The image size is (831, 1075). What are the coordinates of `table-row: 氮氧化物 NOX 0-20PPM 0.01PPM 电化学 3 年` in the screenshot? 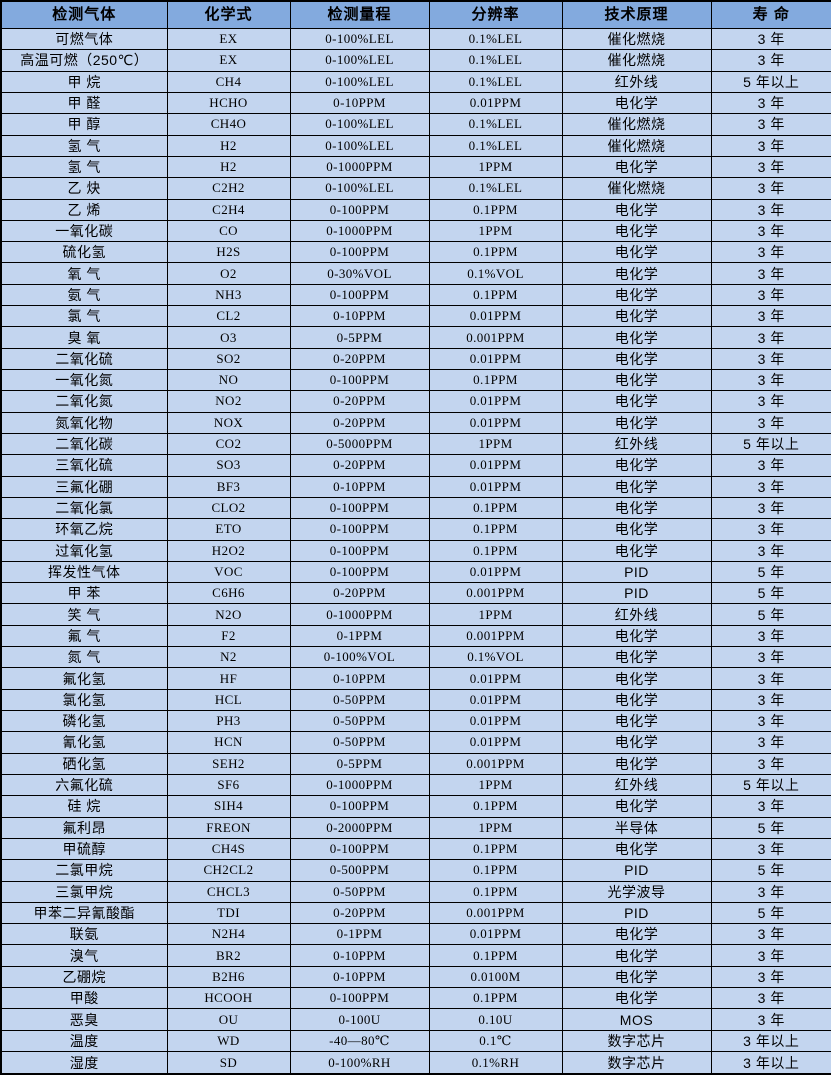 It's located at (415, 422).